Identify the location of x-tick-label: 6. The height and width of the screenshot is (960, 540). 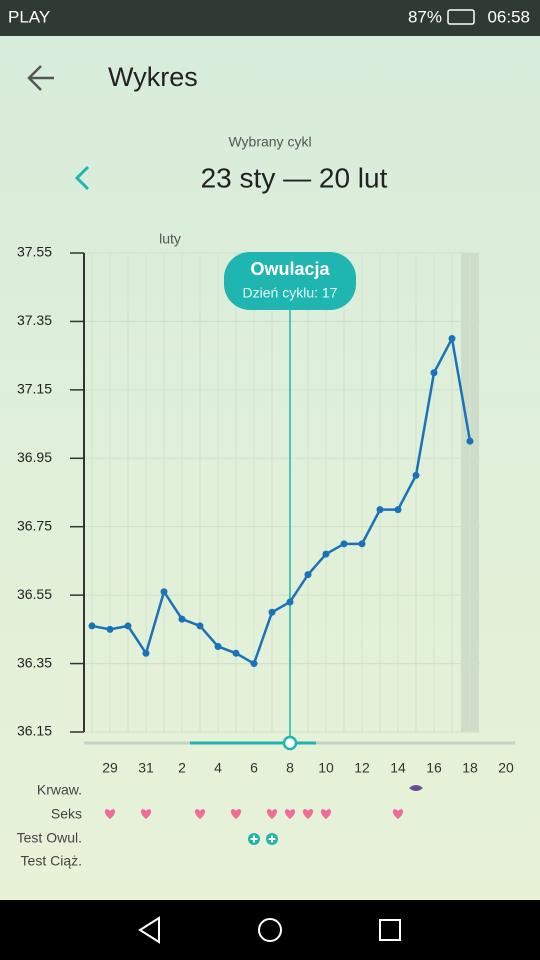
(254, 768).